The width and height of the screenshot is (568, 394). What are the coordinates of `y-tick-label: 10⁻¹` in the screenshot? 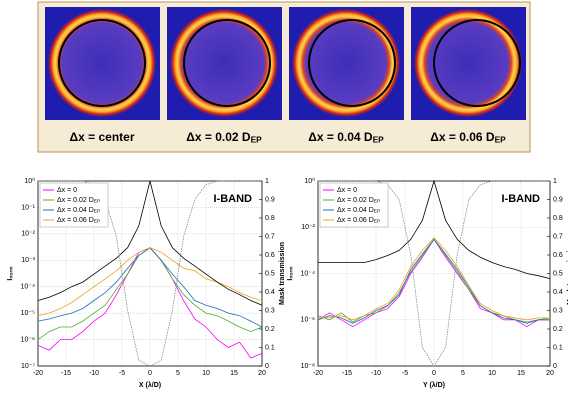 It's located at (28, 207).